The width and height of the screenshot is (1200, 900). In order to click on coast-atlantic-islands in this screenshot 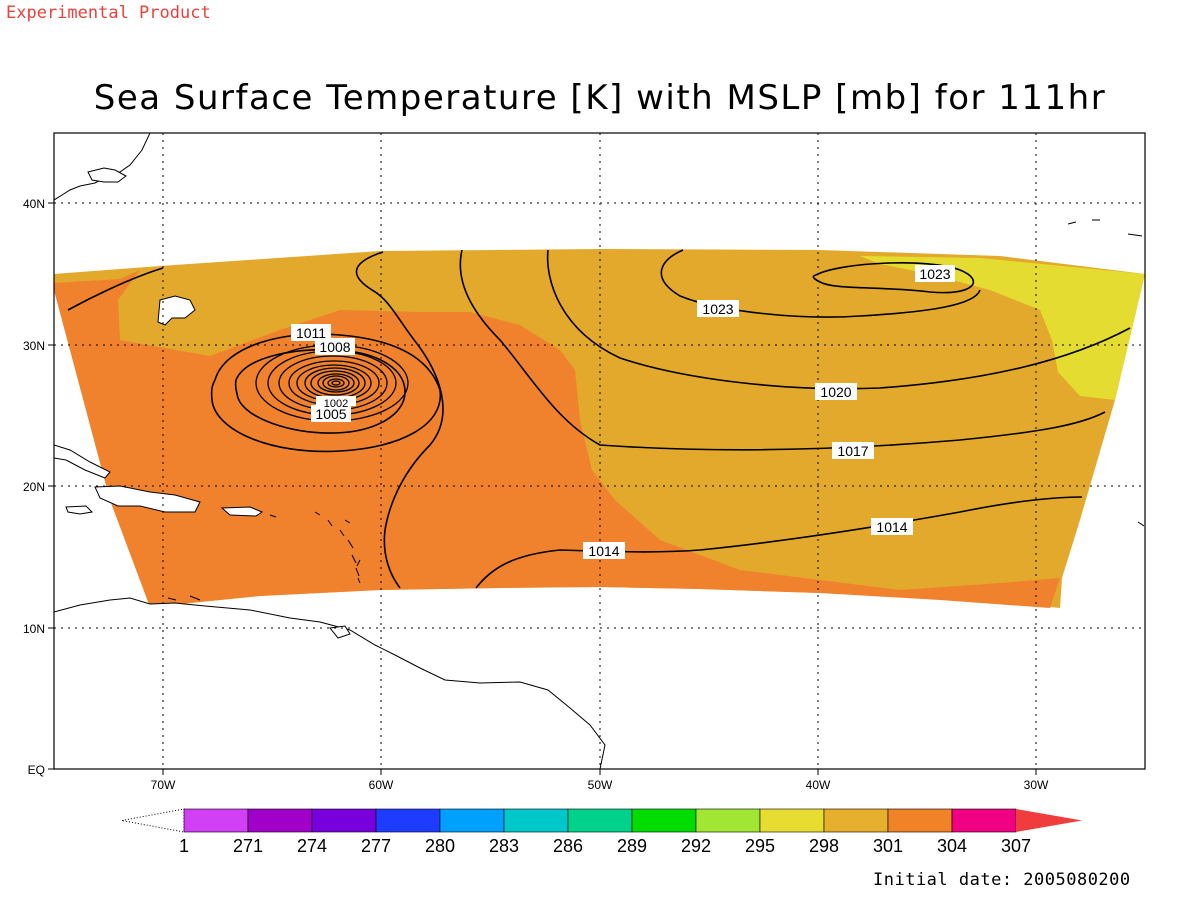, I will do `click(1106, 373)`.